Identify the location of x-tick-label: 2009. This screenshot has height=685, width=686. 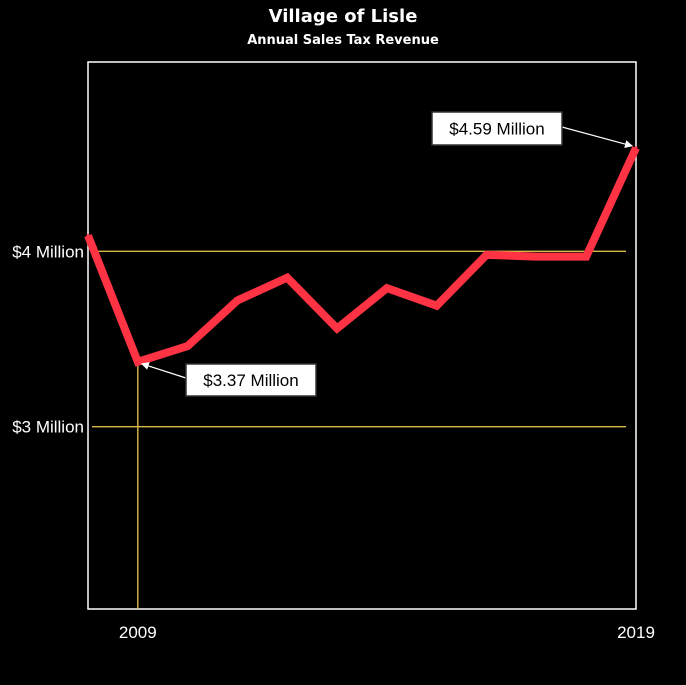
(138, 632).